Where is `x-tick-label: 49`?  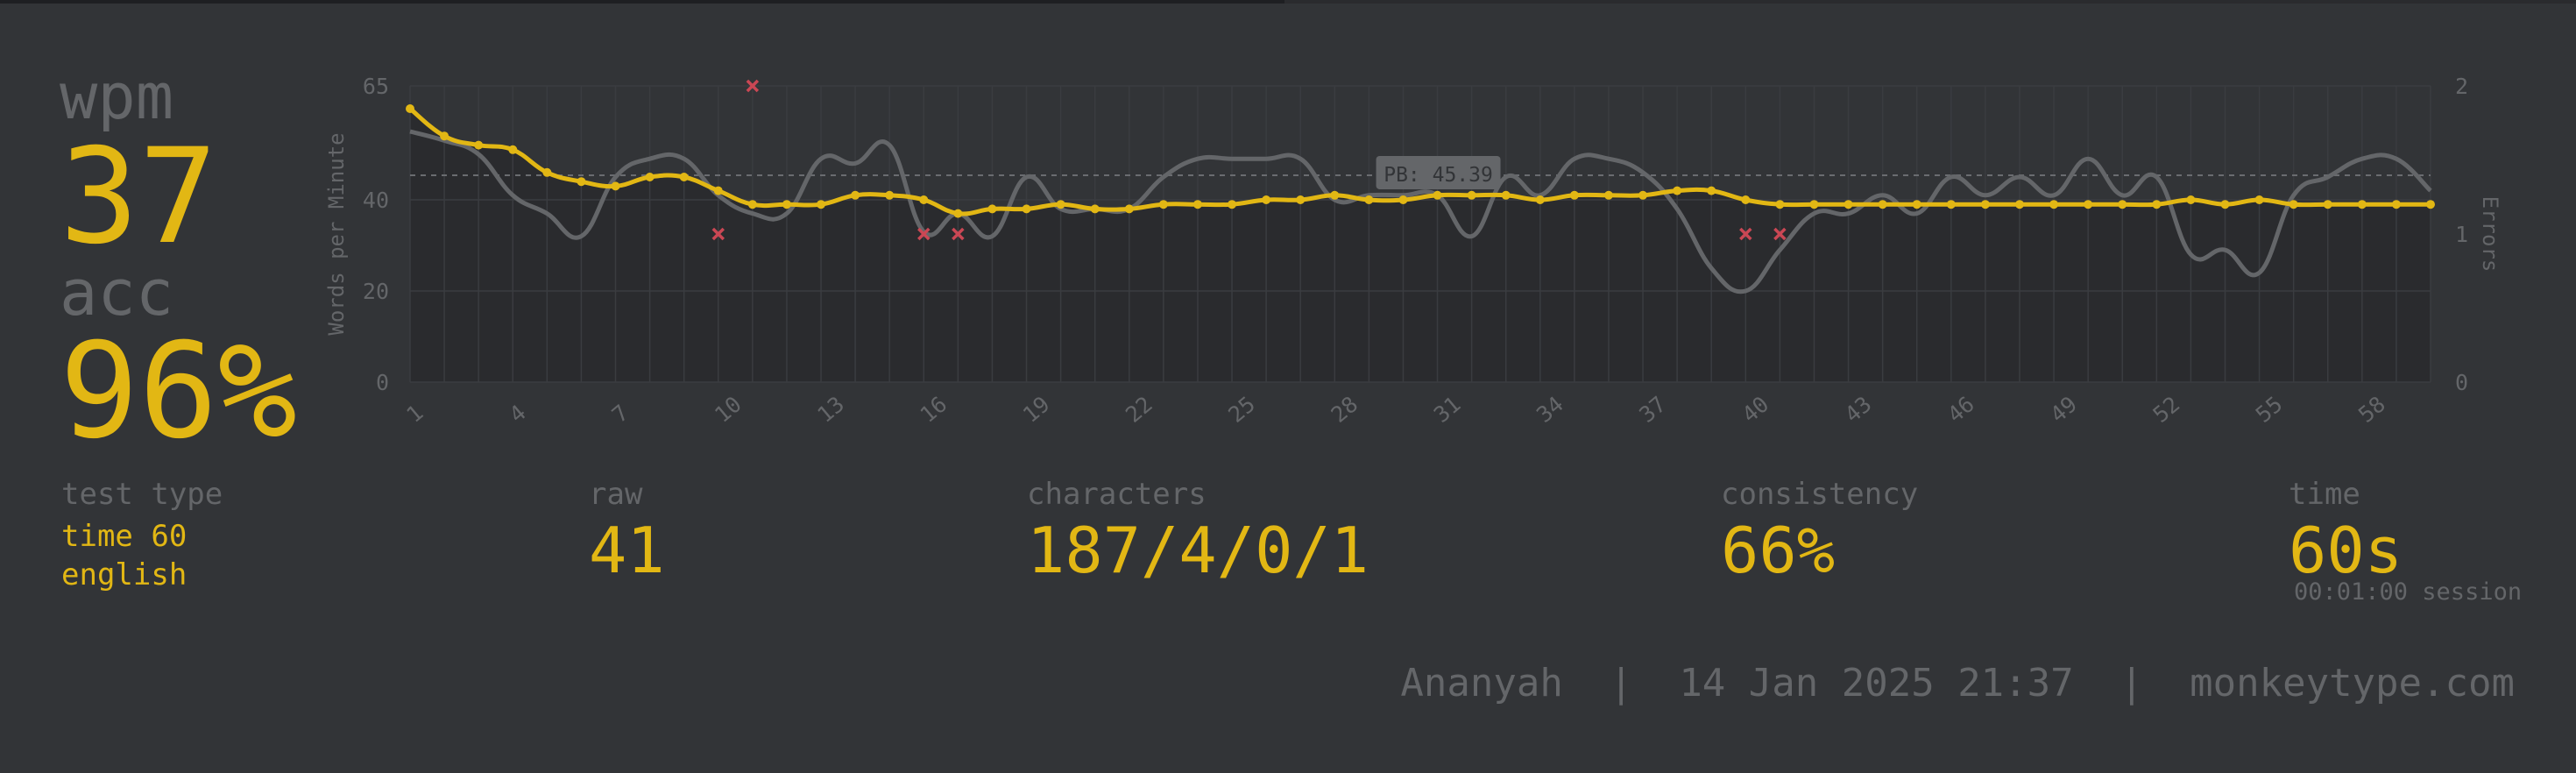 x-tick-label: 49 is located at coordinates (2063, 409).